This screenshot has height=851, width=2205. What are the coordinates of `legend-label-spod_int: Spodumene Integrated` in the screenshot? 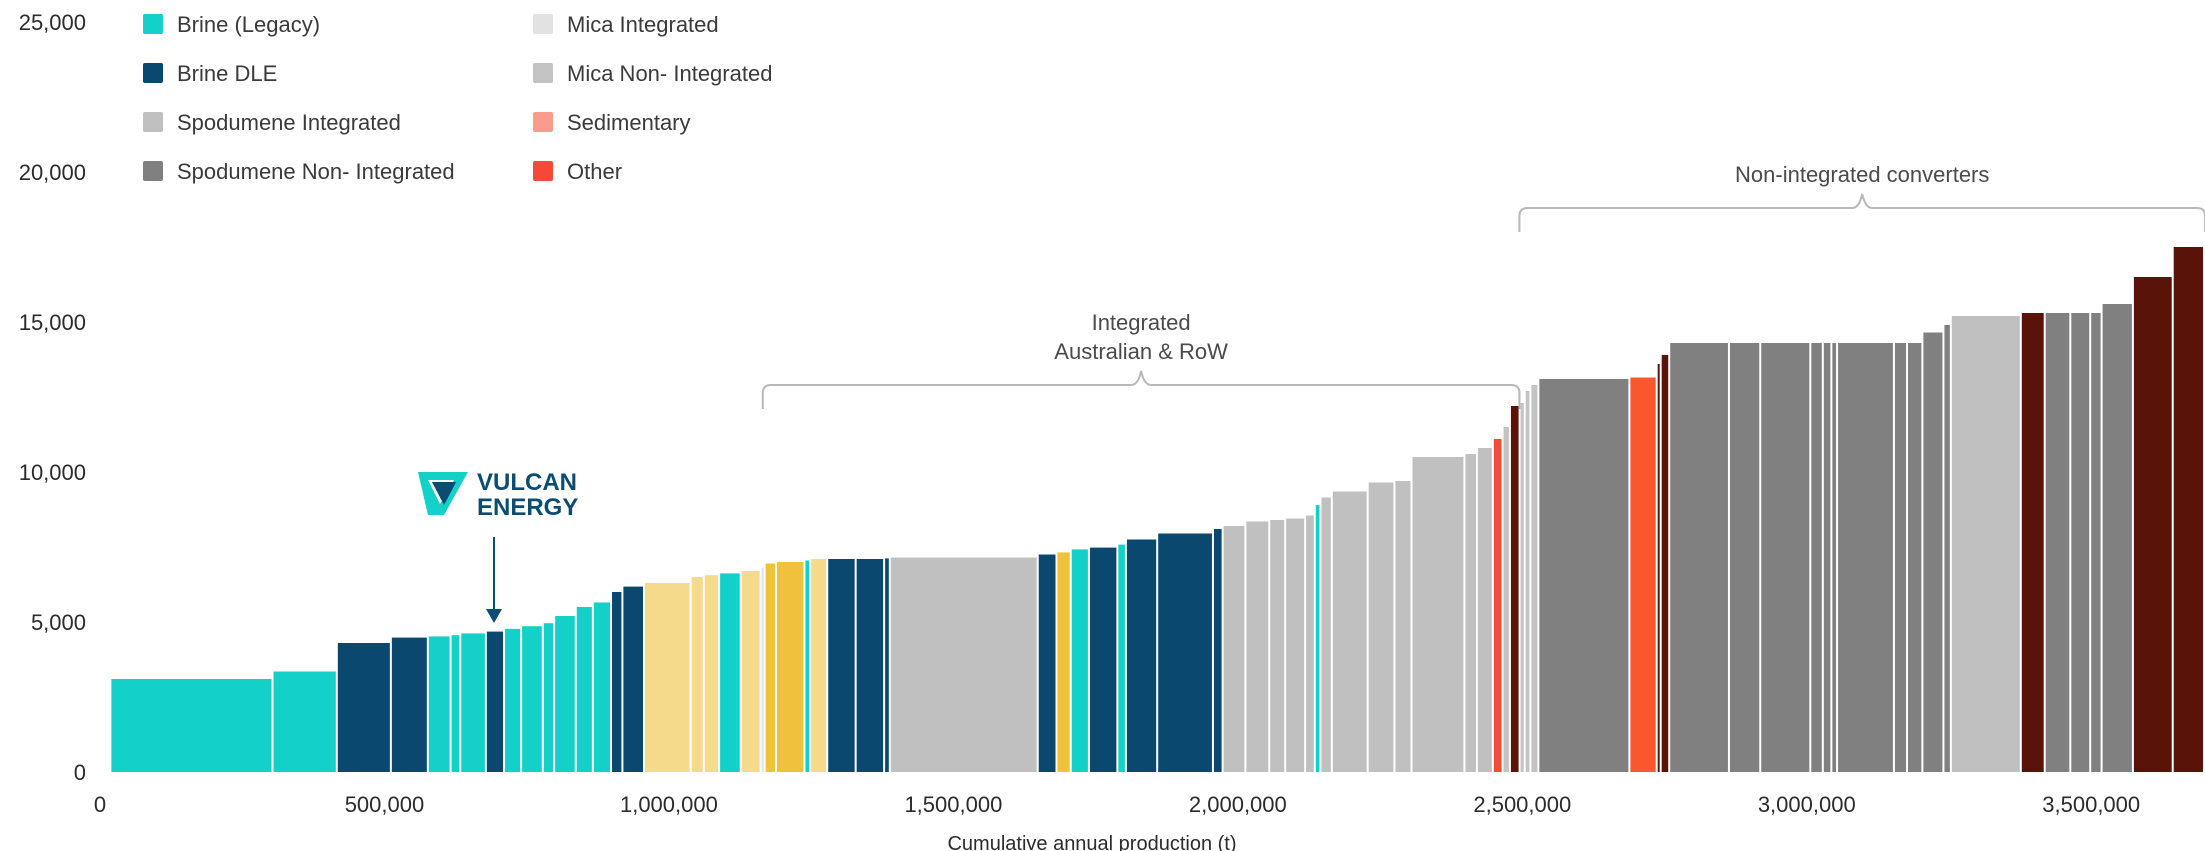 It's located at (289, 122).